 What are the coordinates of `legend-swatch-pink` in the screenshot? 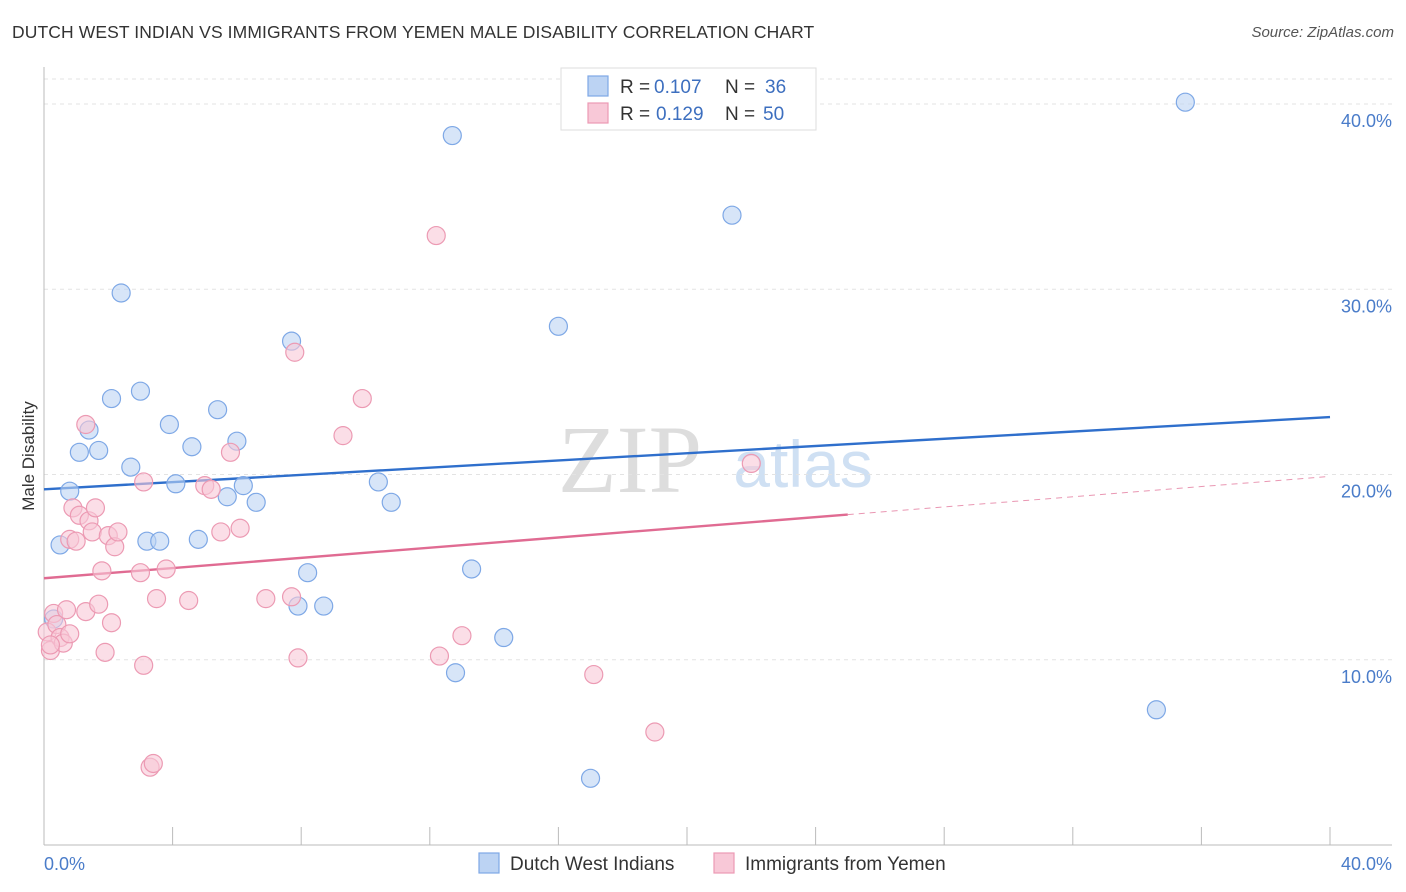 It's located at (598, 113).